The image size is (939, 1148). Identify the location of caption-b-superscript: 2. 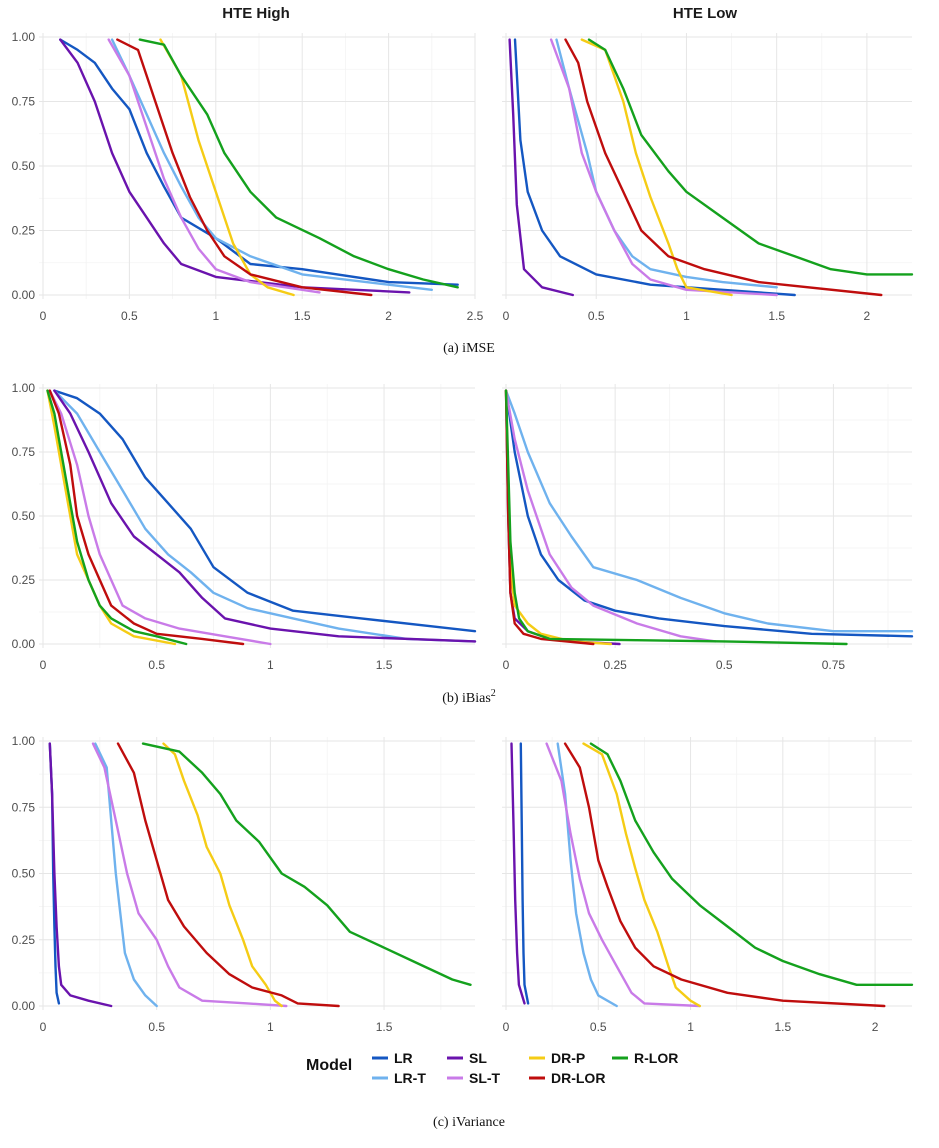
(493, 693).